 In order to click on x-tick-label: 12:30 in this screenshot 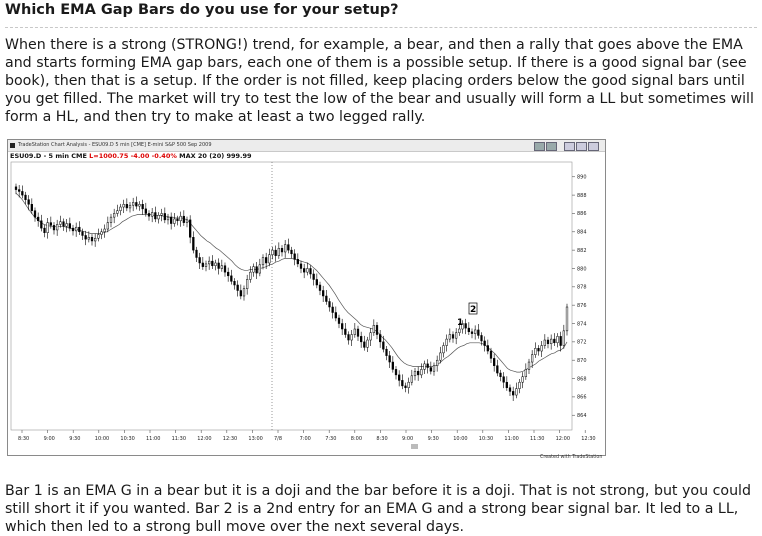, I will do `click(230, 439)`.